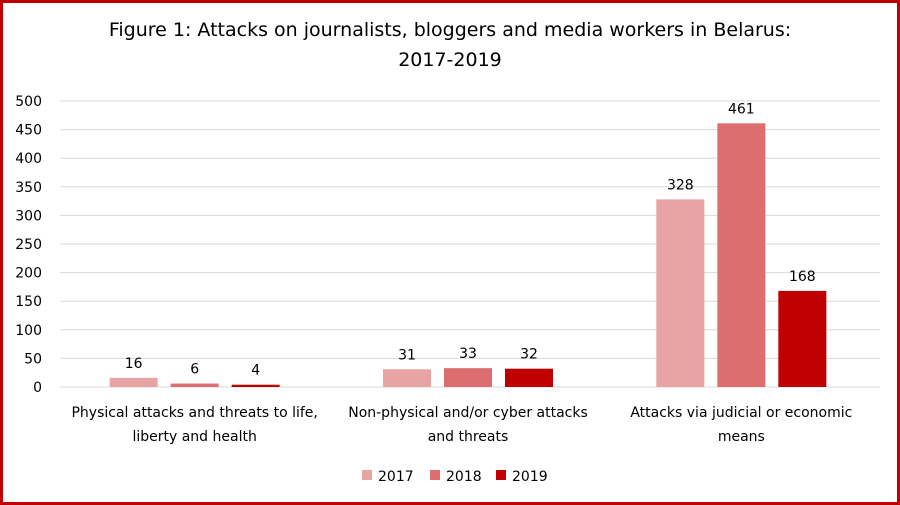 The width and height of the screenshot is (900, 505). What do you see at coordinates (28, 274) in the screenshot?
I see `y-tick-label: 200` at bounding box center [28, 274].